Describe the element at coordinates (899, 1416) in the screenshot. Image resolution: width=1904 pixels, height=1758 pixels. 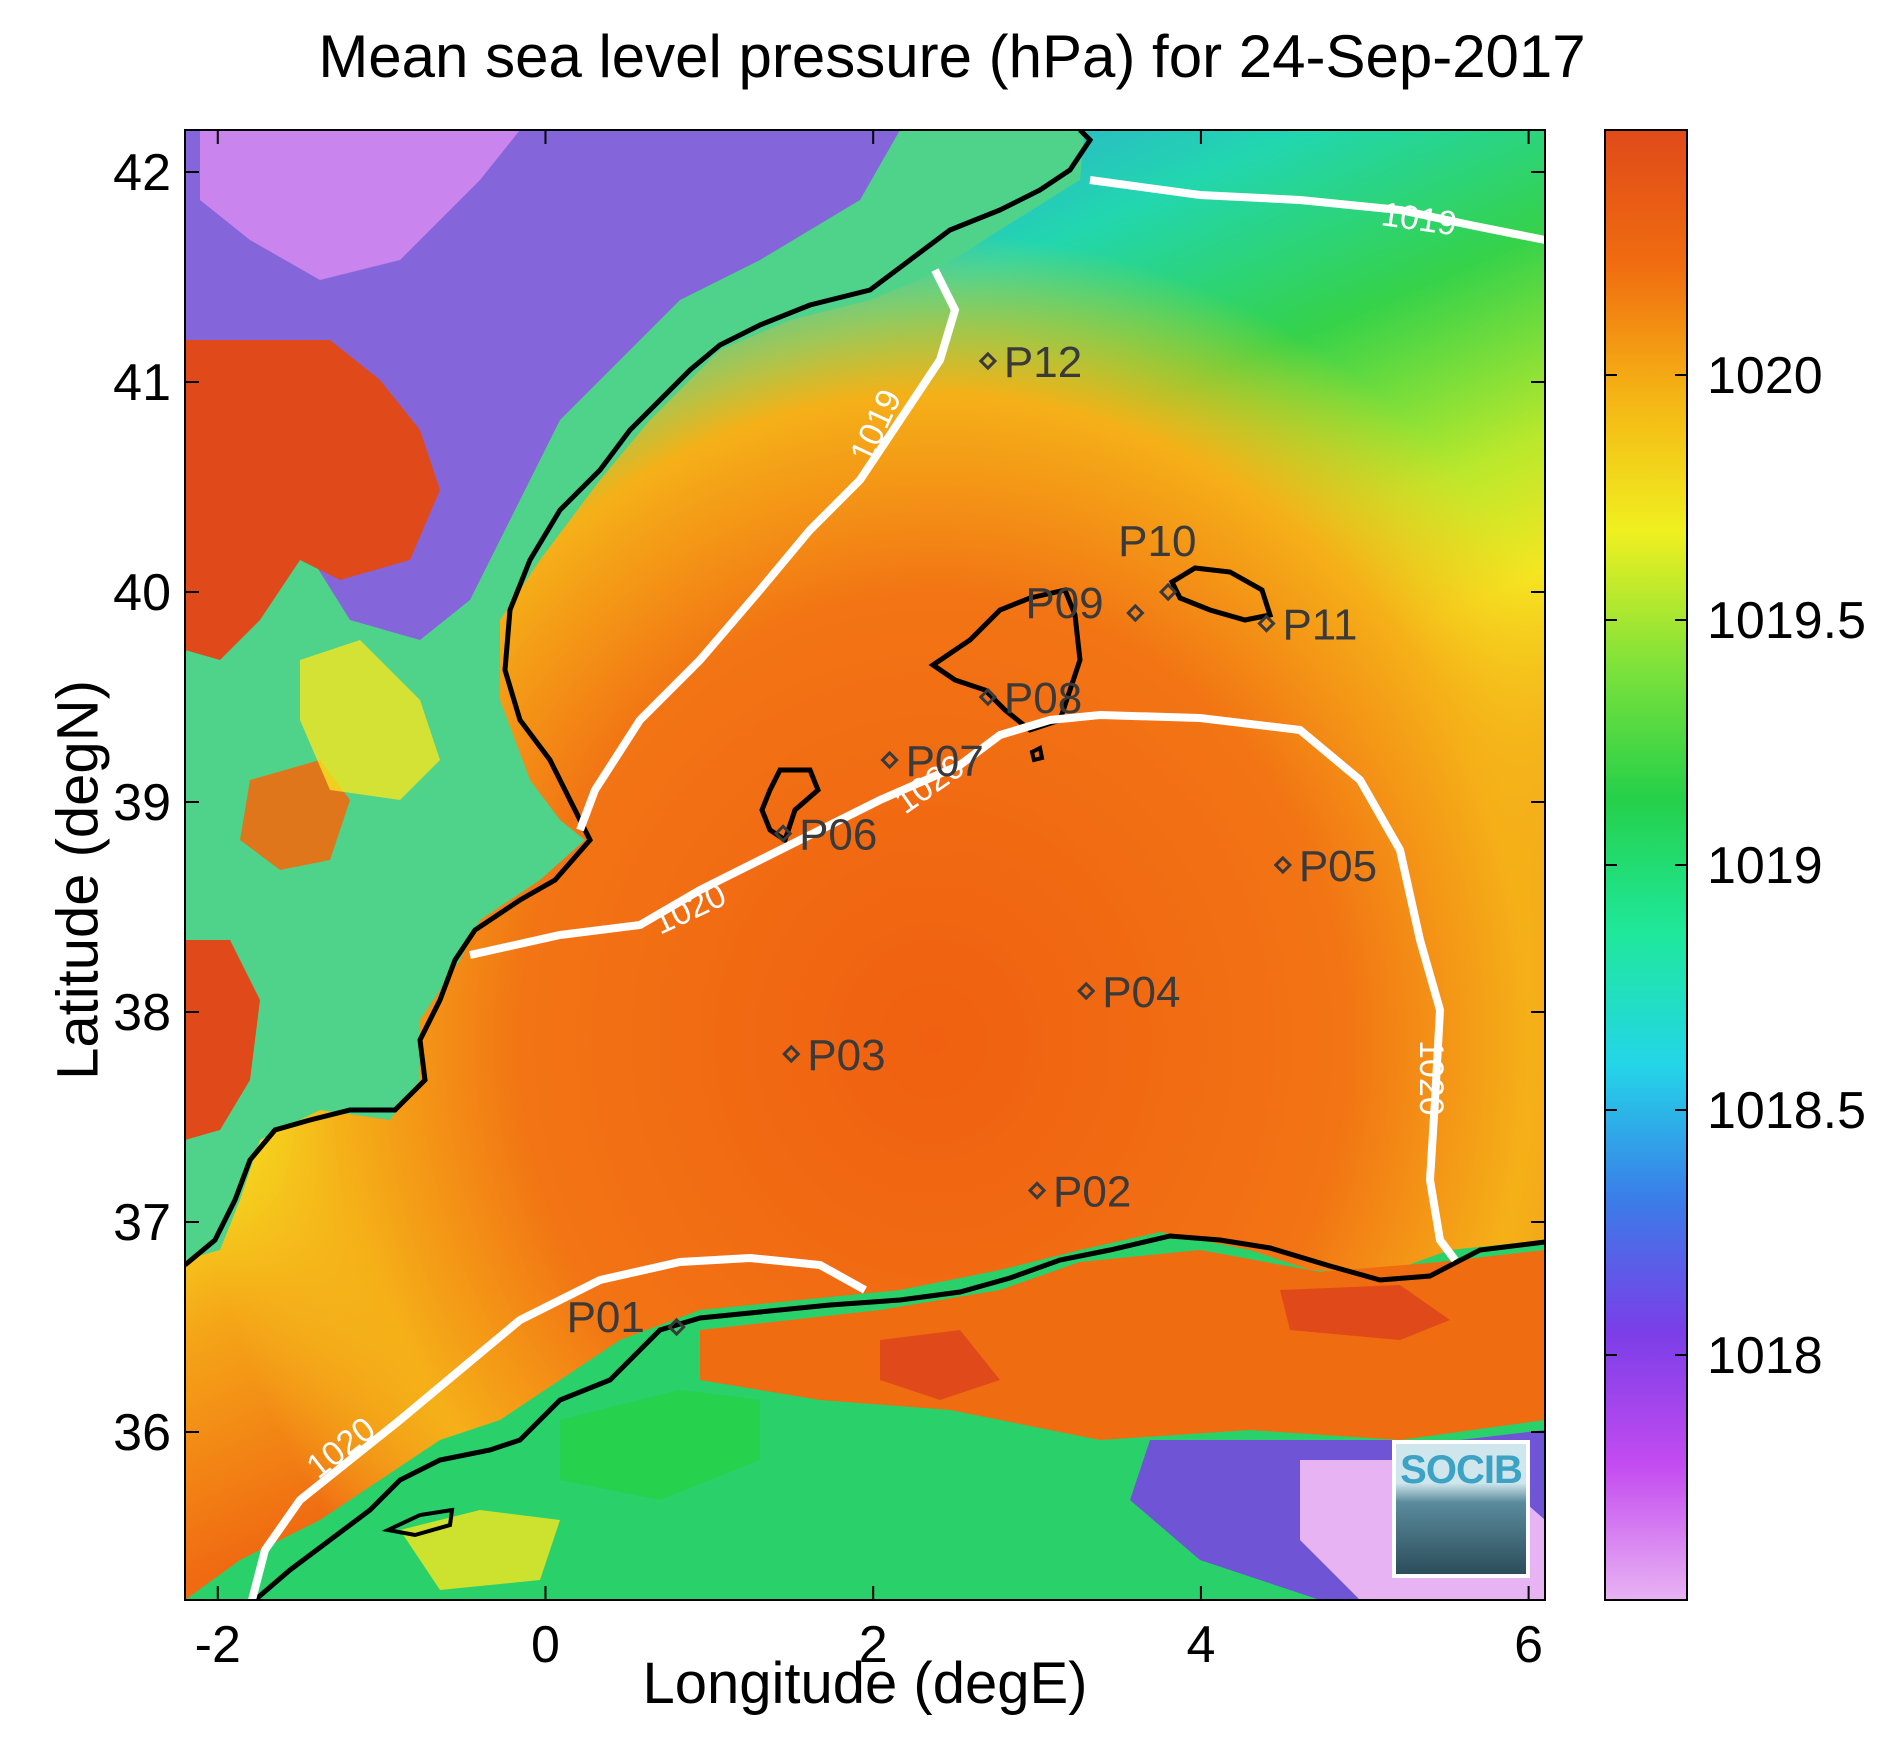
I see `coastline-africa` at that location.